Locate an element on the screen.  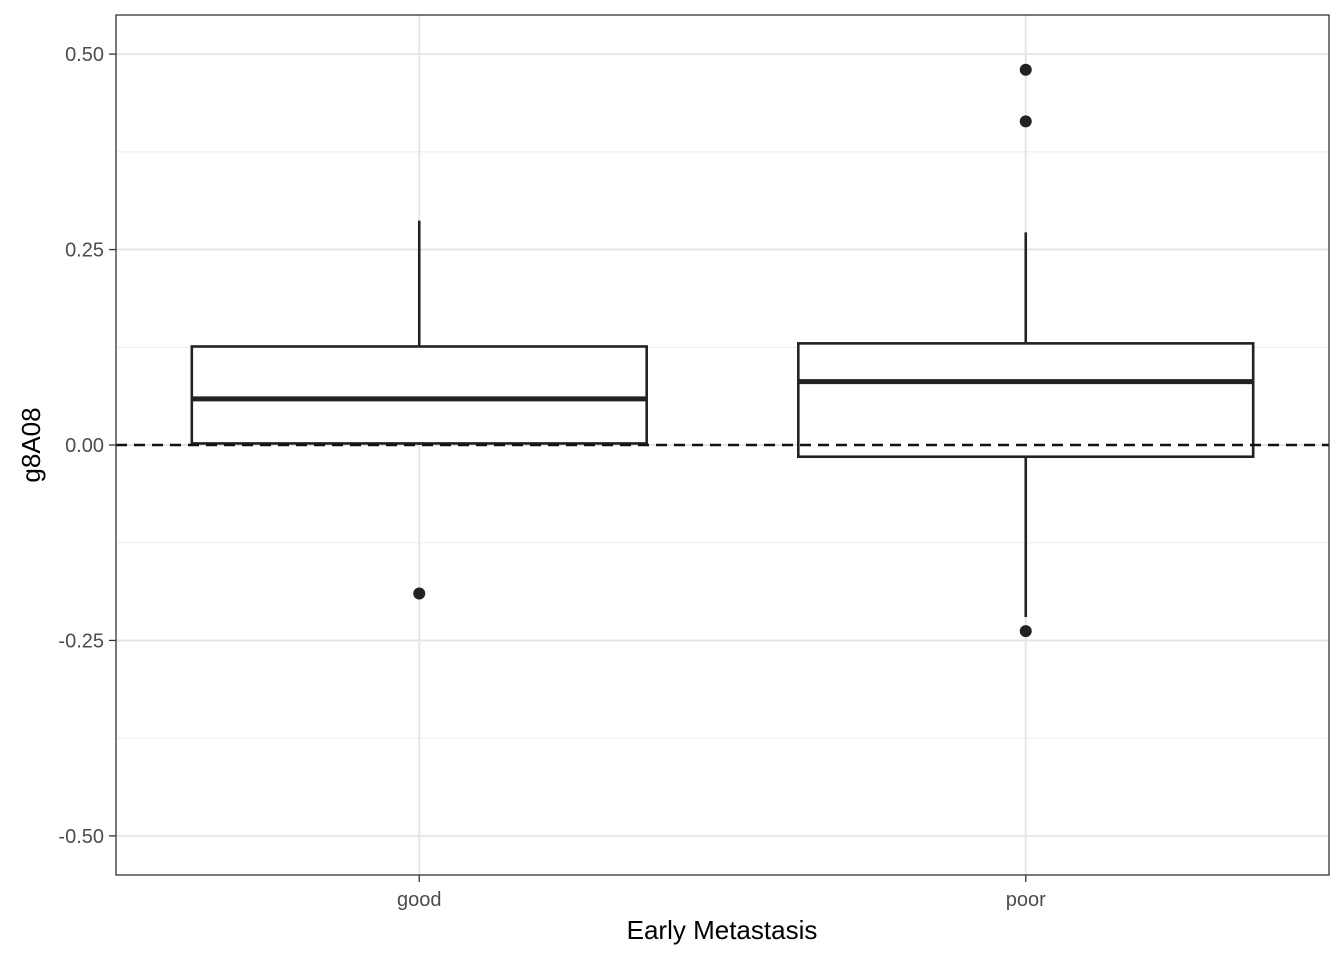
x-axis: good poor is located at coordinates (721, 893).